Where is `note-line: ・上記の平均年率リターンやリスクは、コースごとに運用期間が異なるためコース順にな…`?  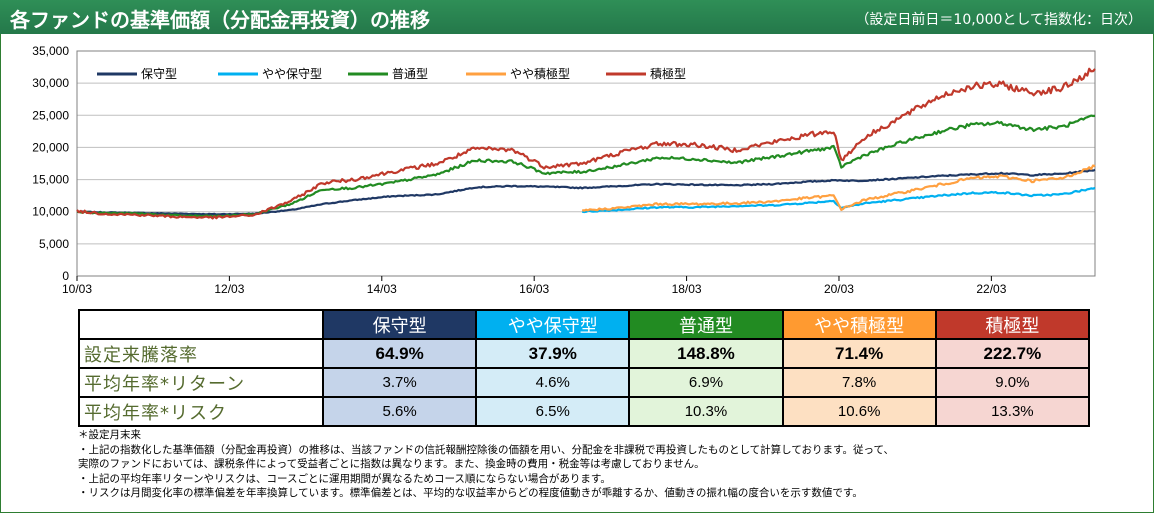
note-line: ・上記の平均年率リターンやリスクは、コースごとに運用期間が異なるためコース順にな… is located at coordinates (344, 478).